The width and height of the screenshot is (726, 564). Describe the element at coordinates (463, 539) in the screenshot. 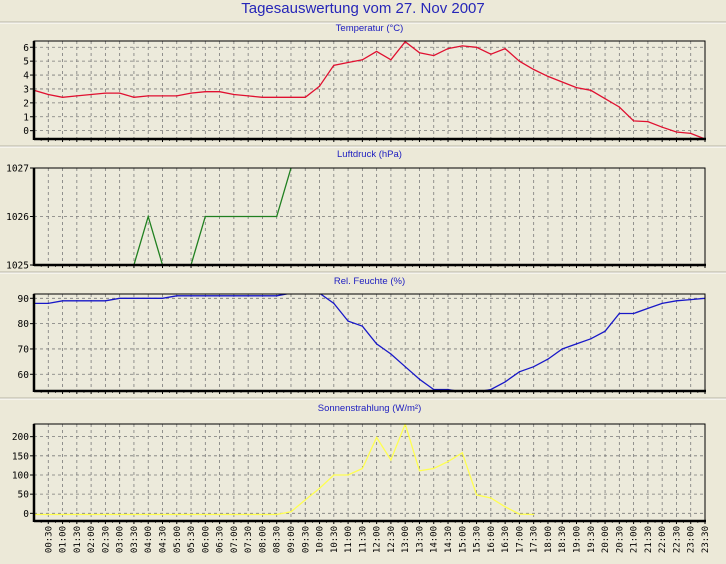

I see `x-tick-label: 15:00` at that location.